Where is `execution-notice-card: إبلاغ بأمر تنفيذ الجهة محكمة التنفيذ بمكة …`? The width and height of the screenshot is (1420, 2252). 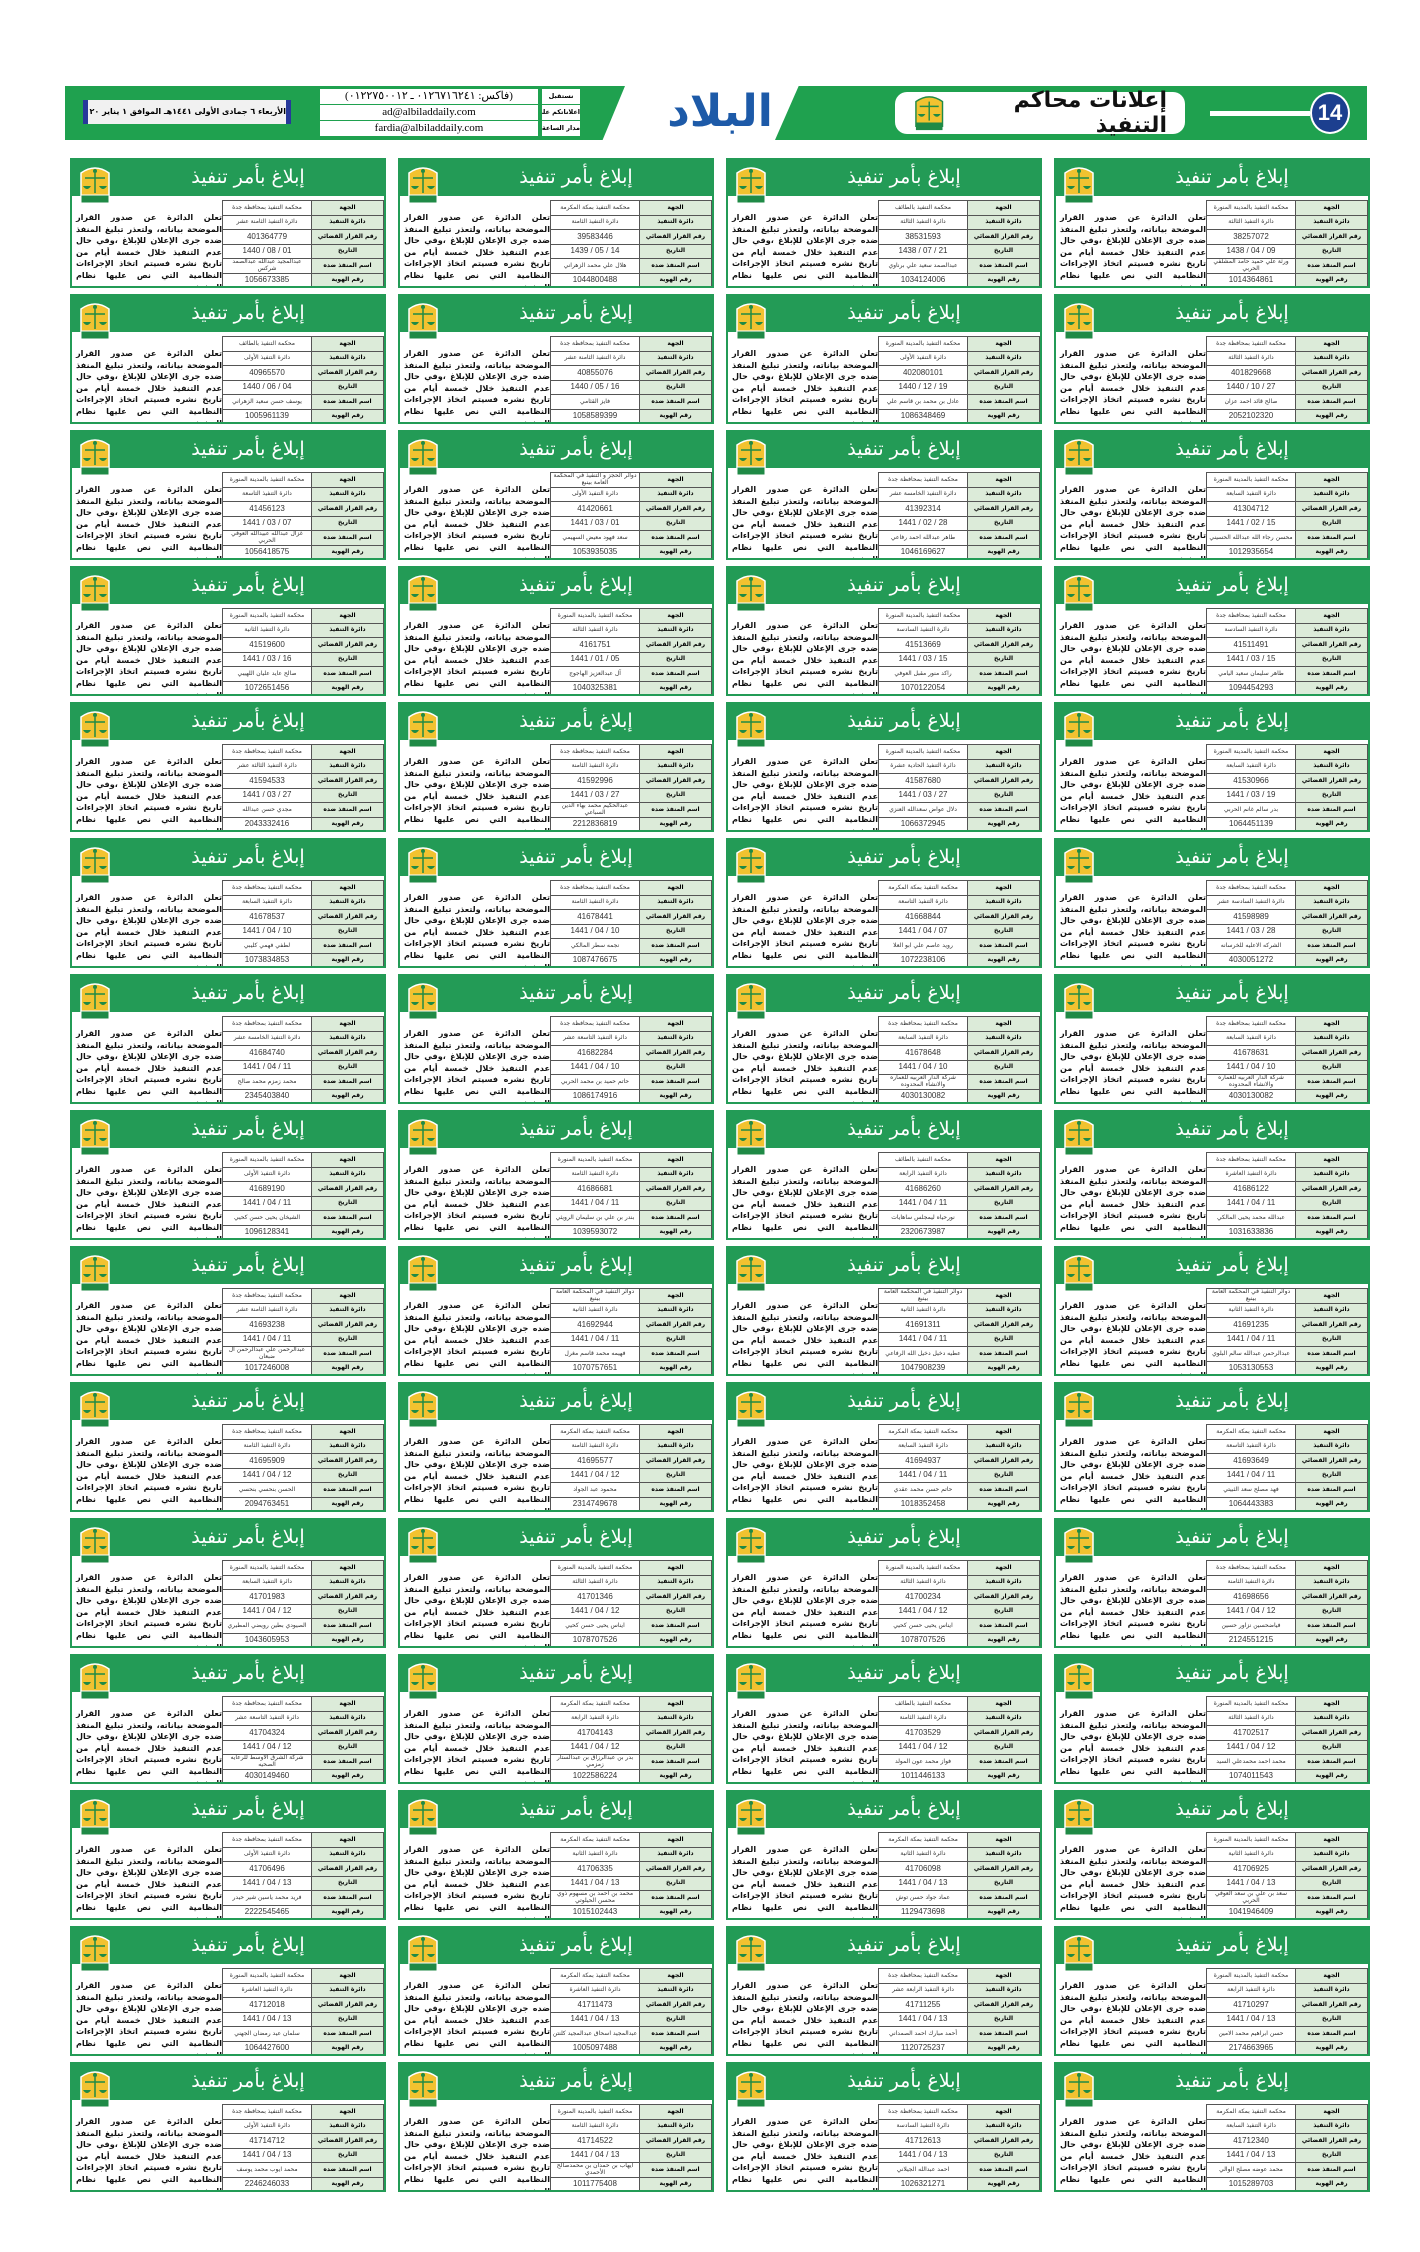 execution-notice-card: إبلاغ بأمر تنفيذ الجهة محكمة التنفيذ بمكة … is located at coordinates (556, 1447).